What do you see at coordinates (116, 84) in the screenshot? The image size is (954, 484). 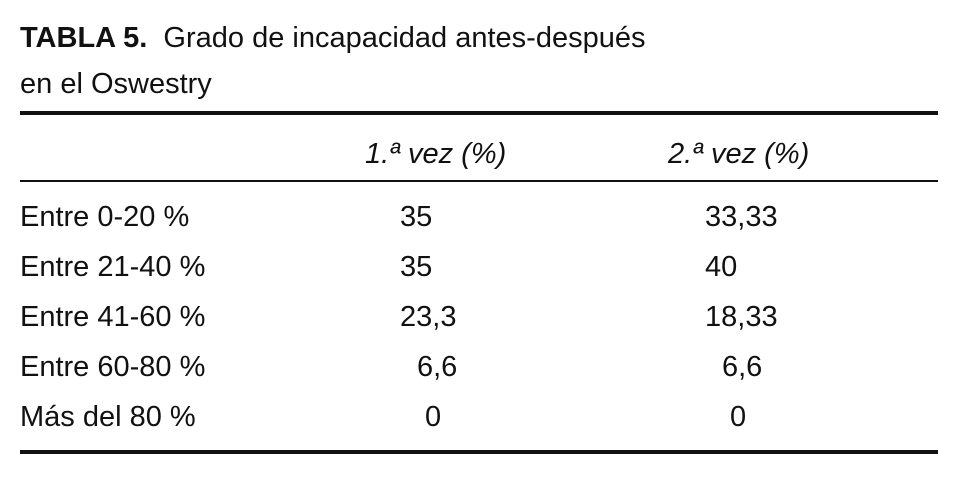 I see `title-text-2: en el Oswestry` at bounding box center [116, 84].